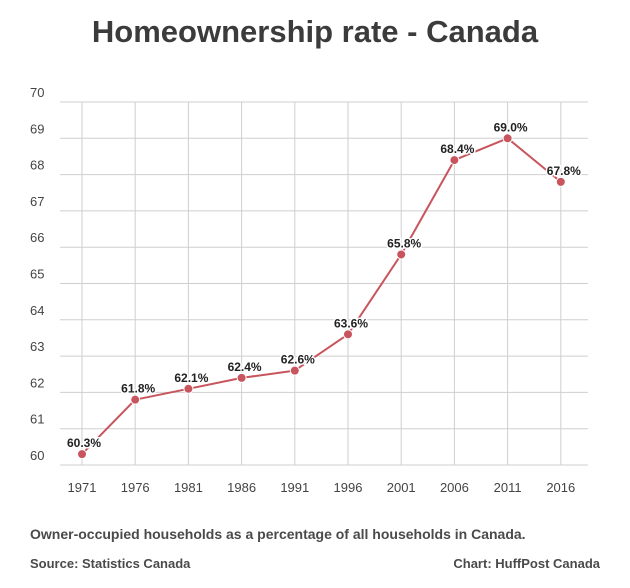 Image resolution: width=630 pixels, height=588 pixels. I want to click on x-tick-label-1986: 1986, so click(241, 487).